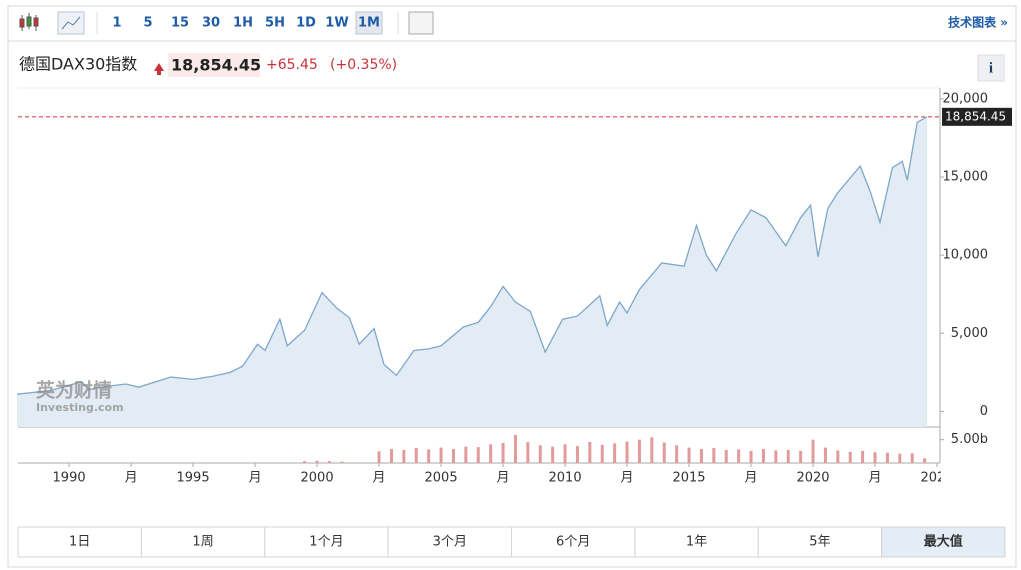 This screenshot has width=1021, height=570. Describe the element at coordinates (812, 478) in the screenshot. I see `x-tick-label: 2020` at that location.